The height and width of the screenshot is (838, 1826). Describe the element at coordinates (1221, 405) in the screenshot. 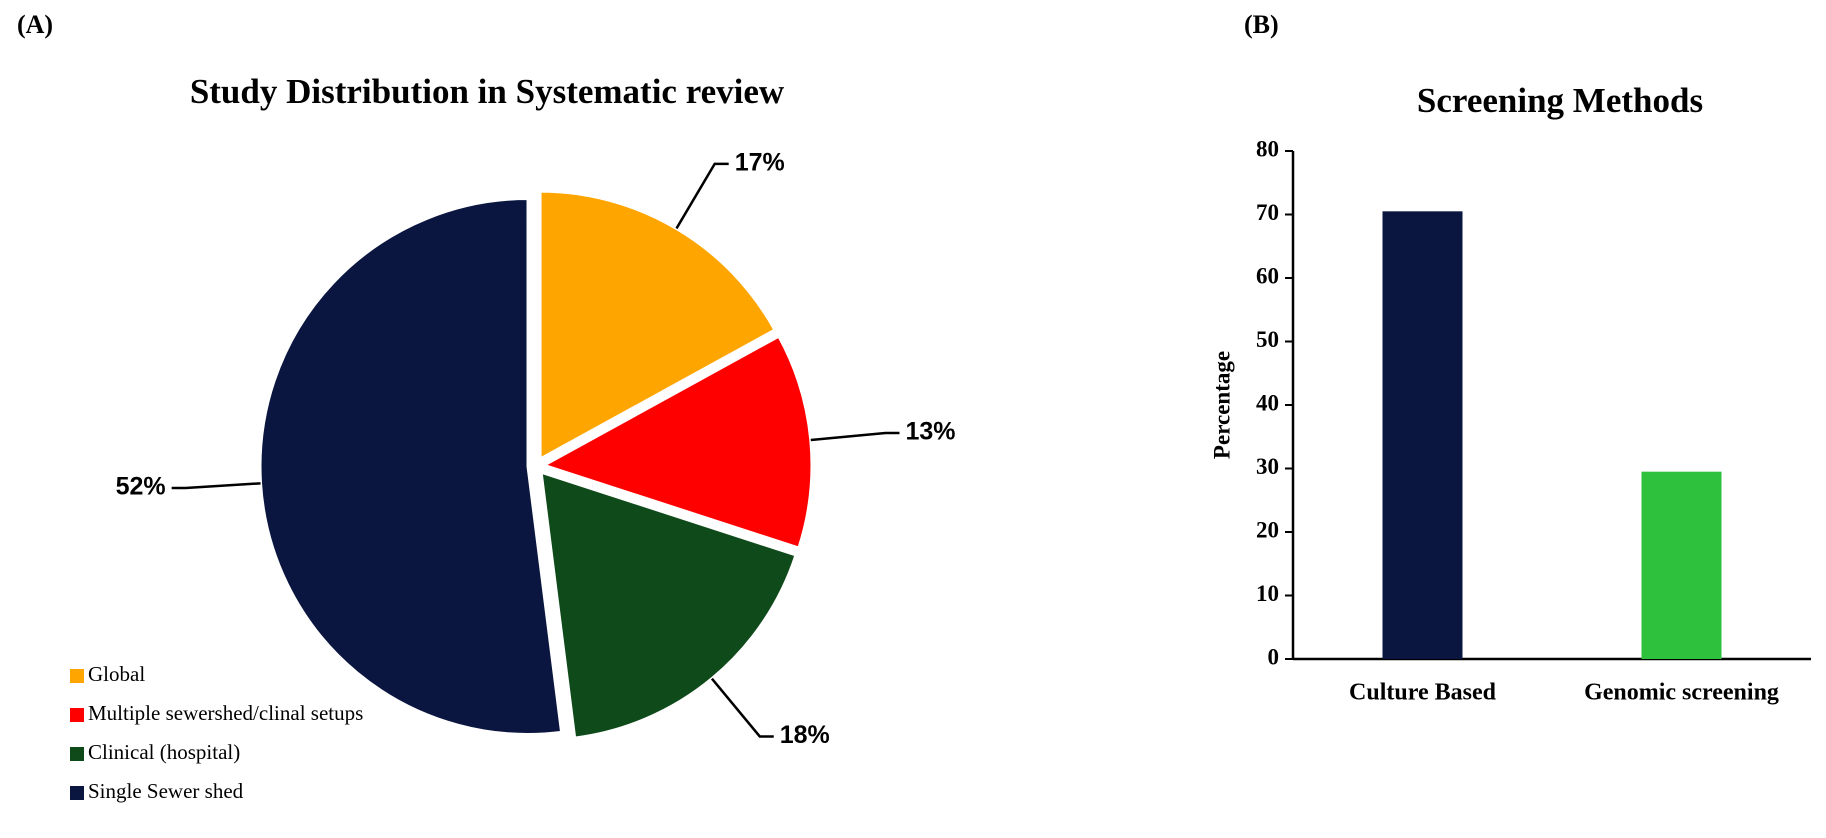

I see `y-axis-label: Percentage` at that location.